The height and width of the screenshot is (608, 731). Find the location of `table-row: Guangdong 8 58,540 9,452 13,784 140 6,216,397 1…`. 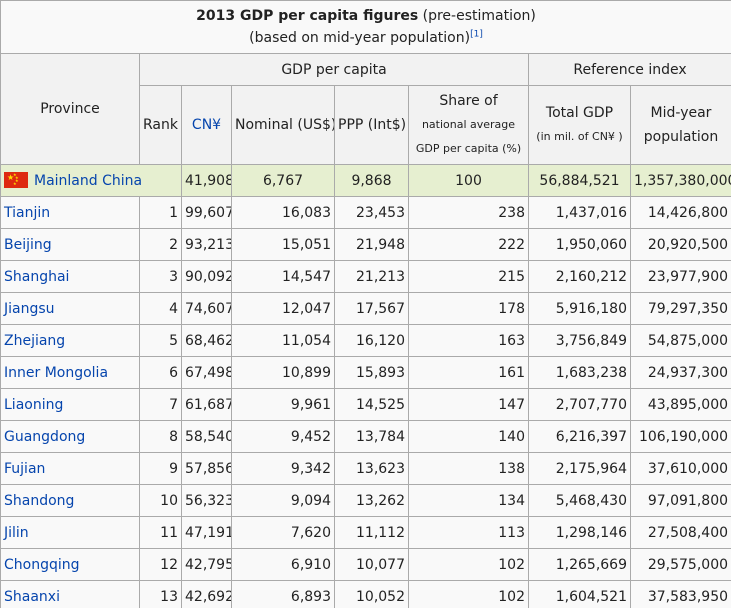

table-row: Guangdong 8 58,540 9,452 13,784 140 6,216,397 1… is located at coordinates (365, 436).